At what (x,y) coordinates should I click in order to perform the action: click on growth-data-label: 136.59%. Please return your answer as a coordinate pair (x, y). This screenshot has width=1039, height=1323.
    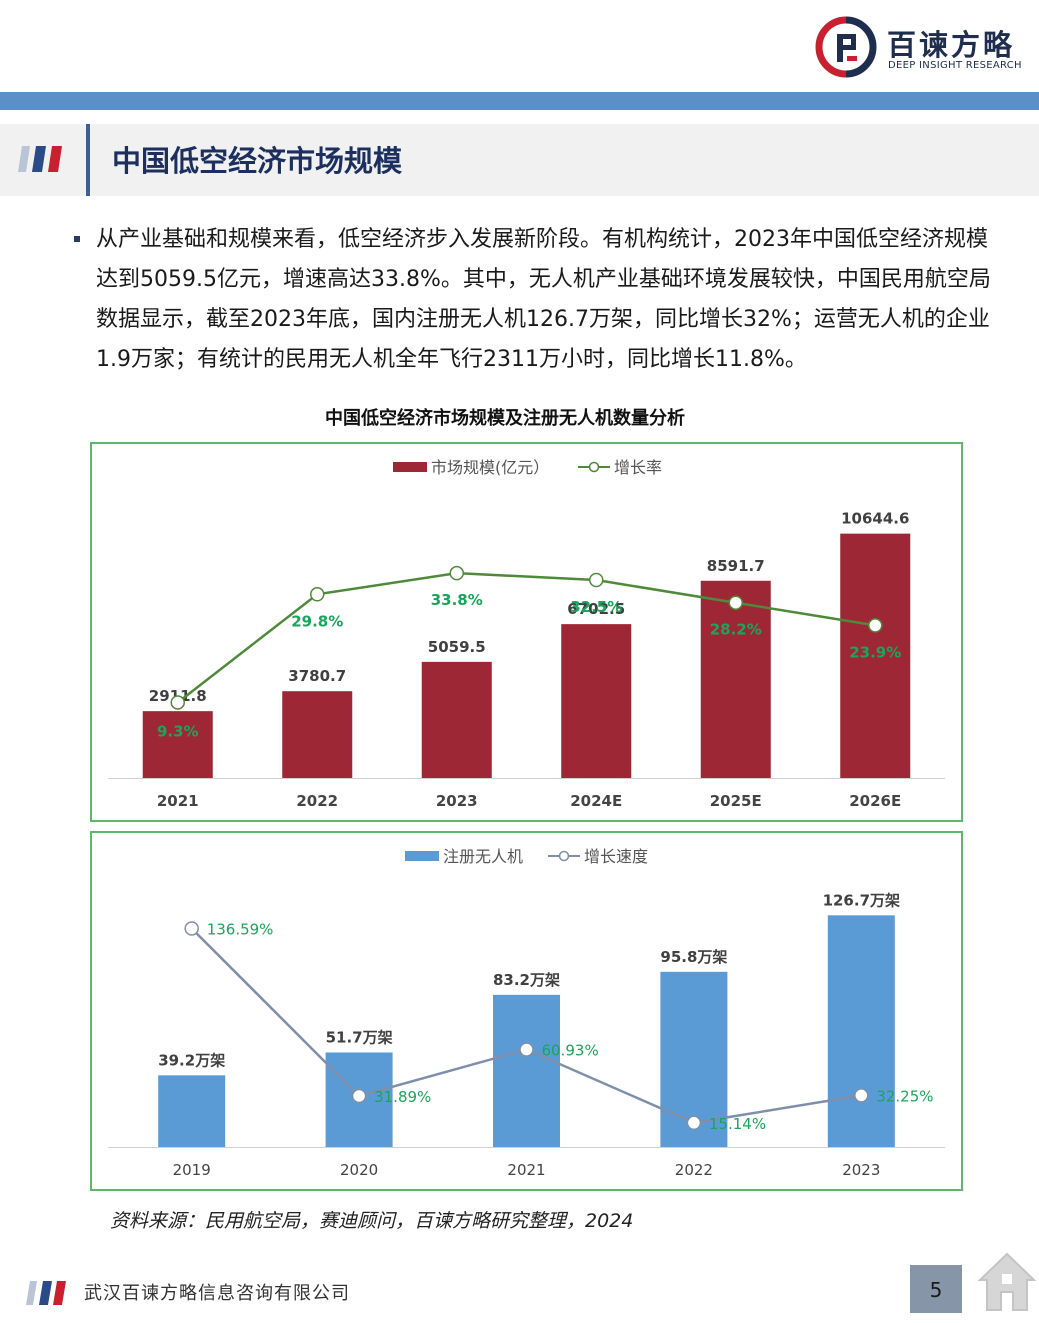
    Looking at the image, I should click on (240, 929).